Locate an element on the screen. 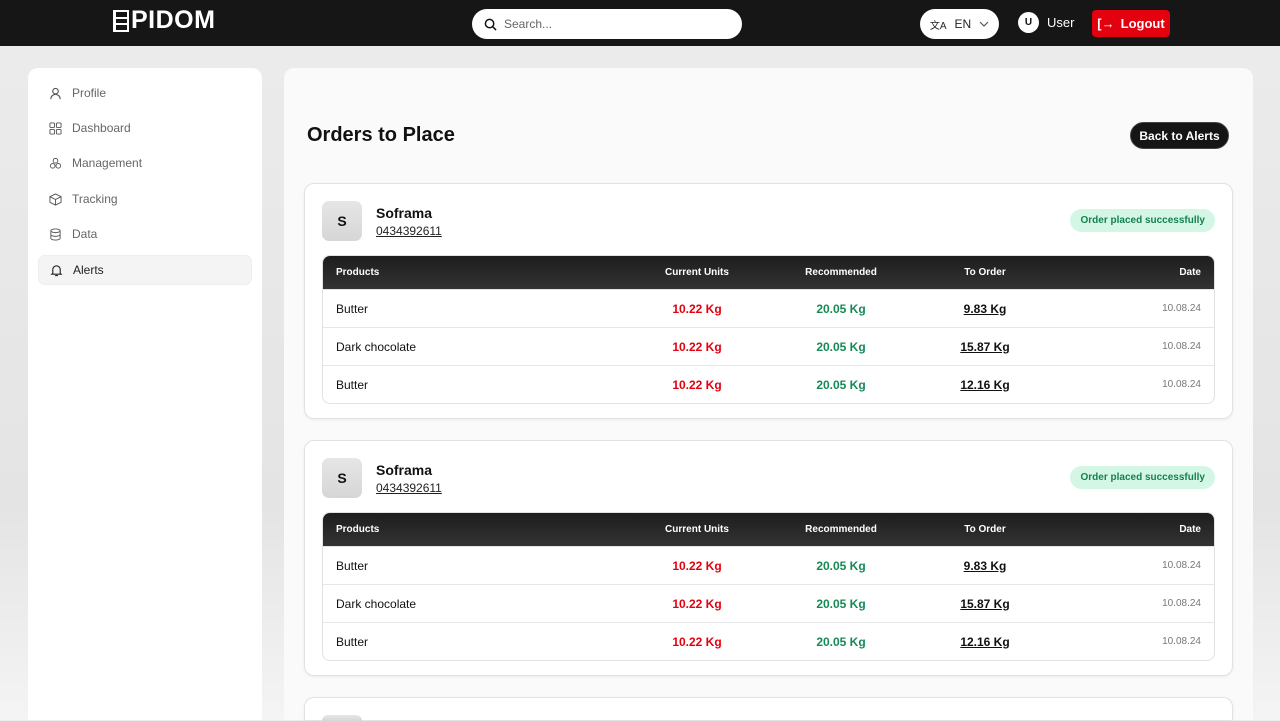 This screenshot has height=721, width=1280. sidebar-item-dashboard: Dashboard is located at coordinates (145, 128).